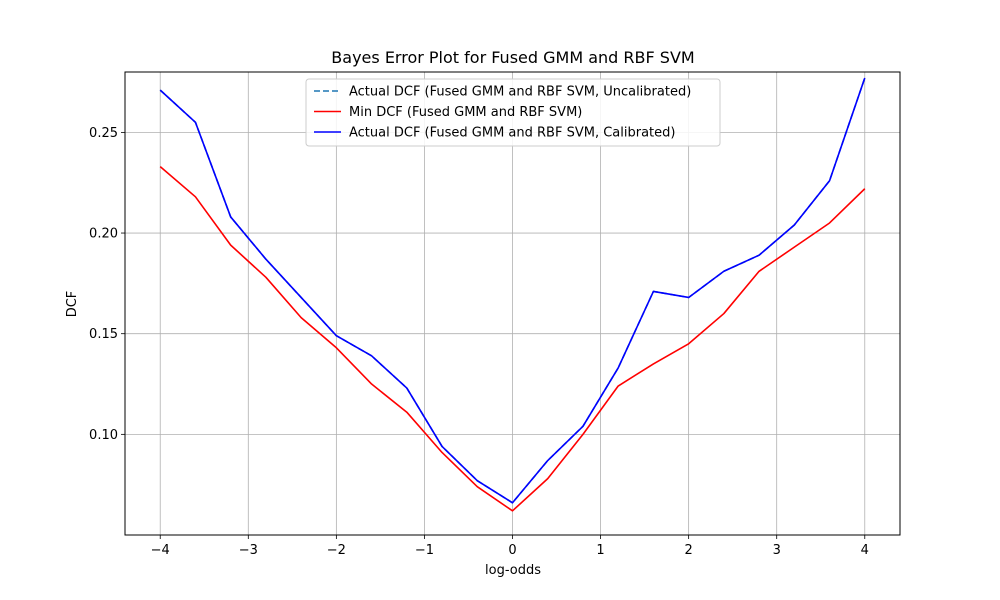  I want to click on x-axis-title: log-odds, so click(513, 570).